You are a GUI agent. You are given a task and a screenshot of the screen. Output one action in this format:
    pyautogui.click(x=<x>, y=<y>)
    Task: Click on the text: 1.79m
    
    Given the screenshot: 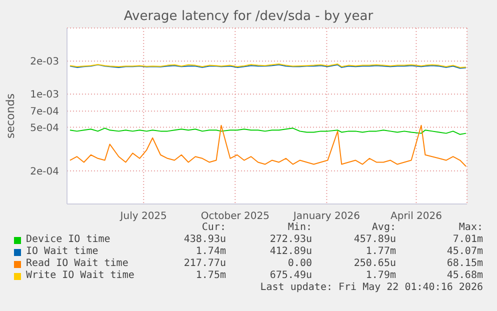 What is the action you would take?
    pyautogui.click(x=381, y=275)
    